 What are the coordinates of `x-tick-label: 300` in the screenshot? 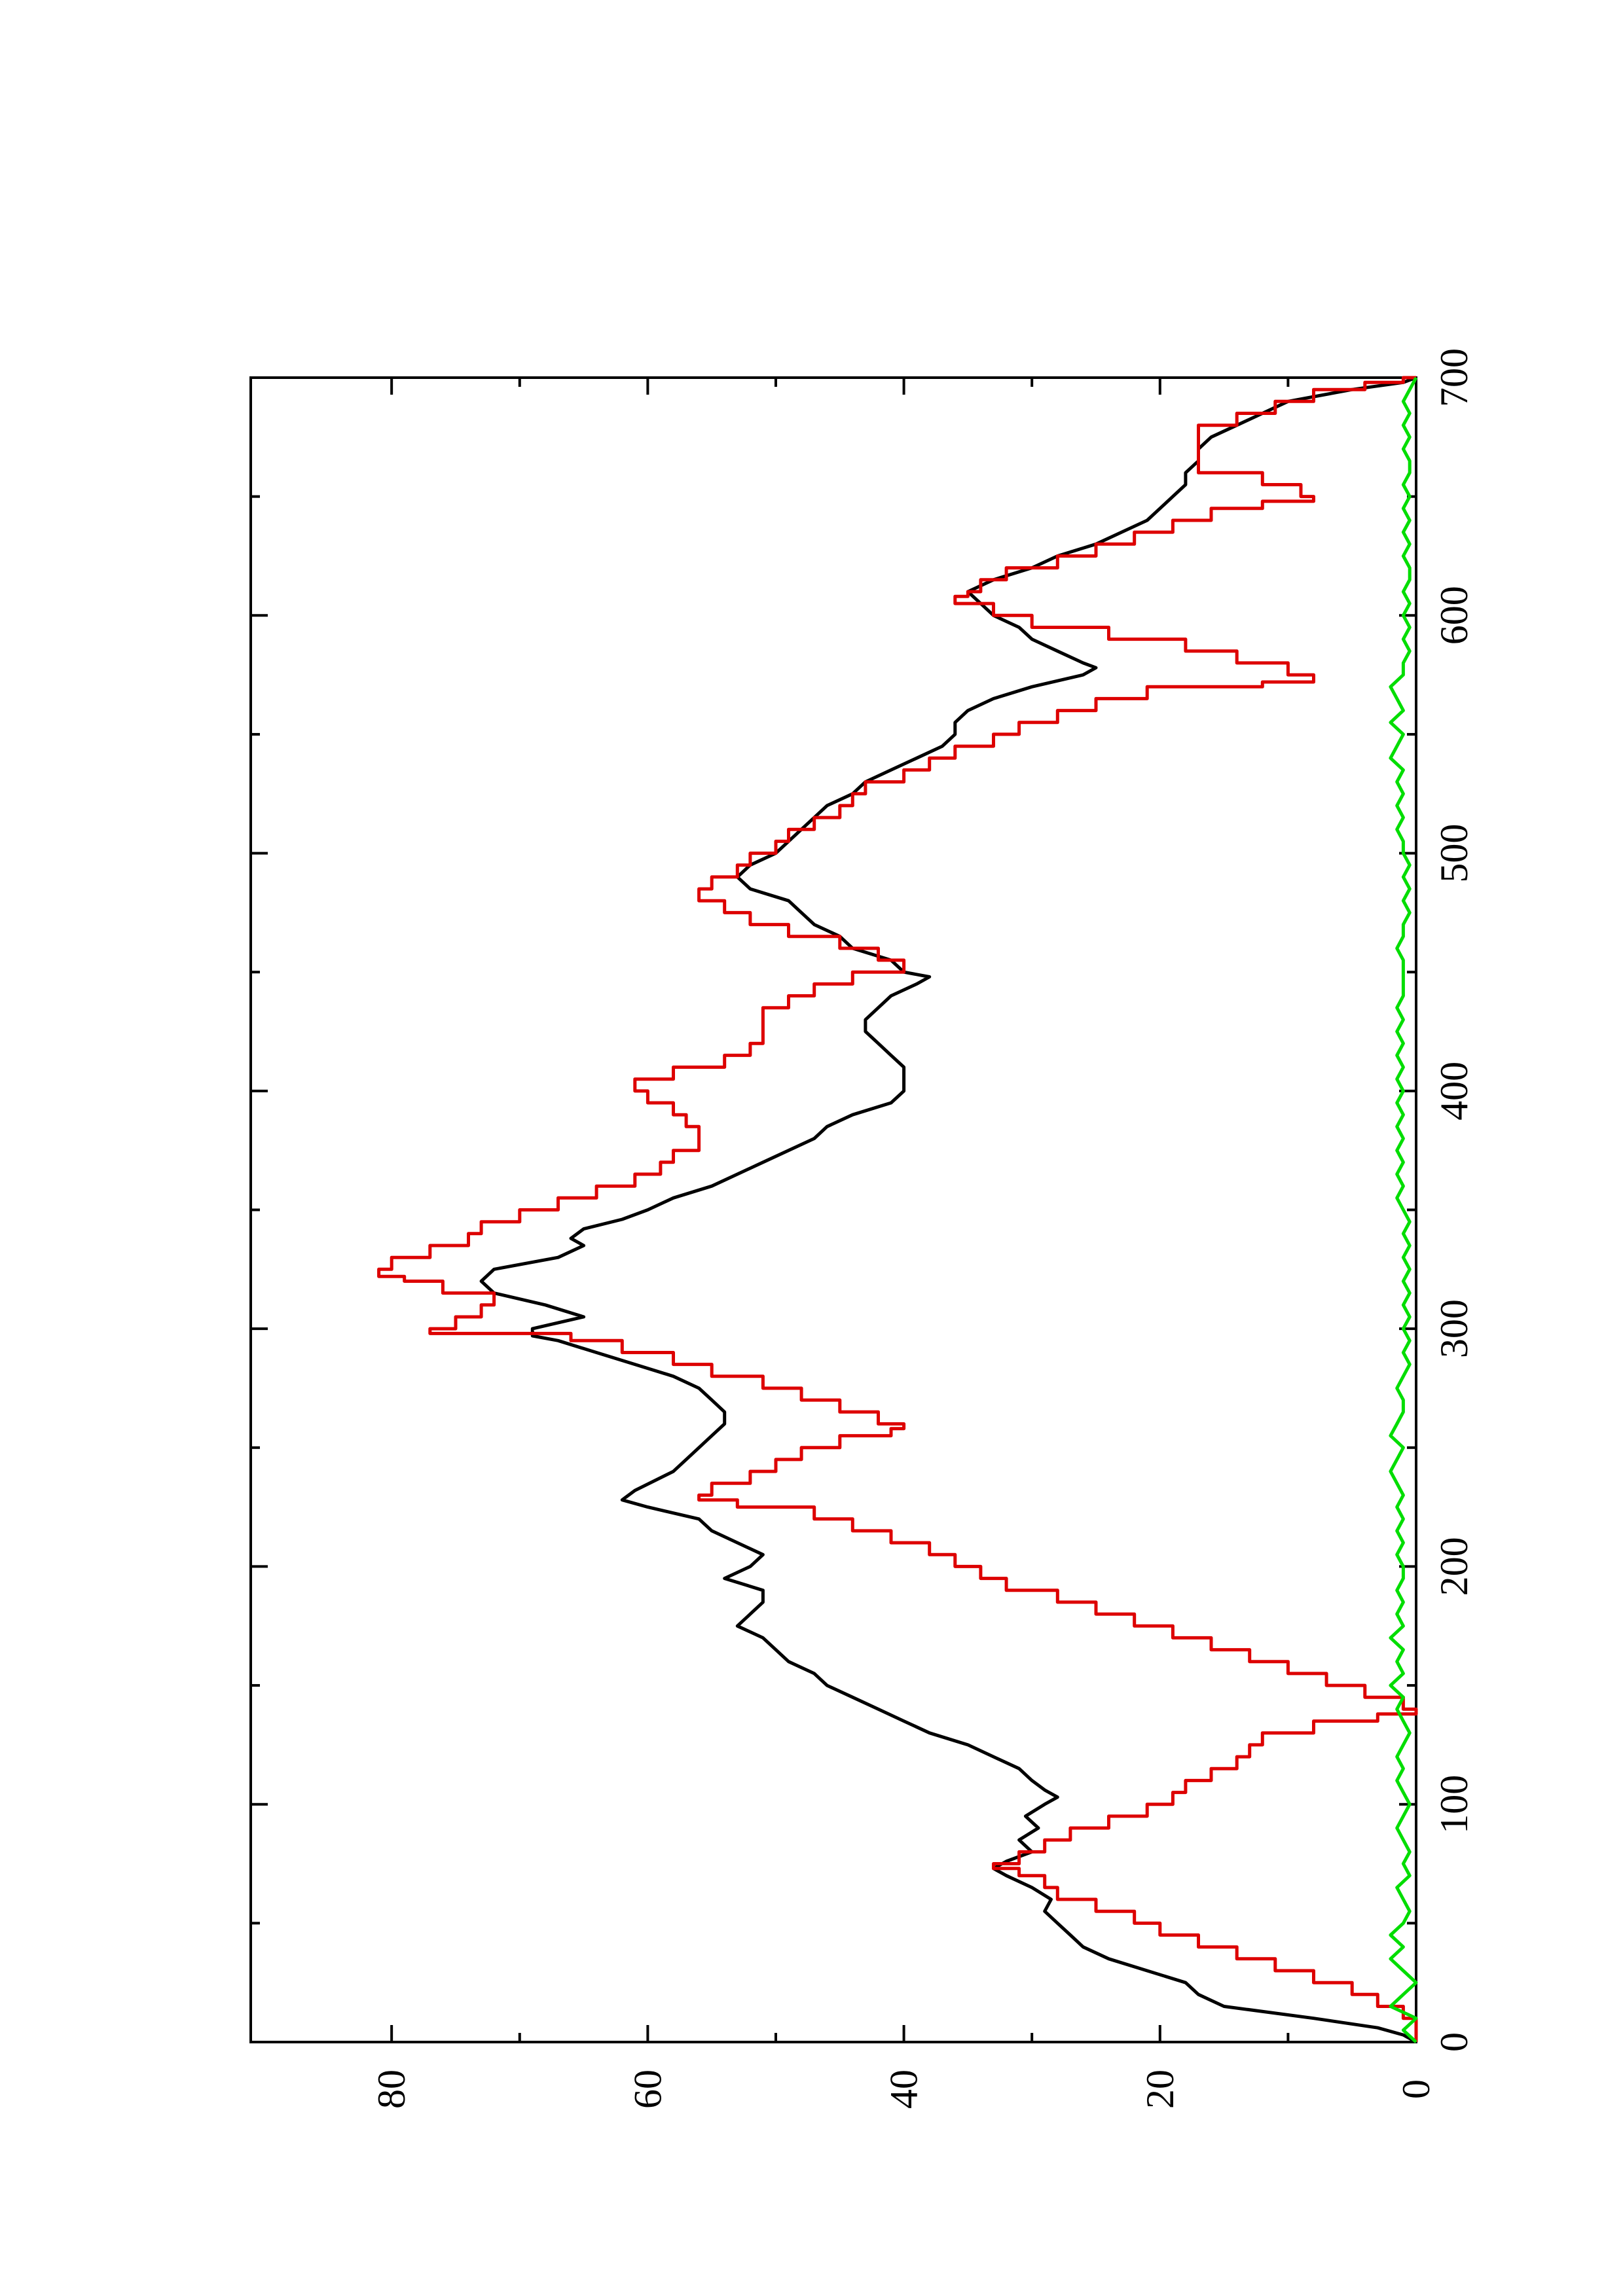 It's located at (1454, 1328).